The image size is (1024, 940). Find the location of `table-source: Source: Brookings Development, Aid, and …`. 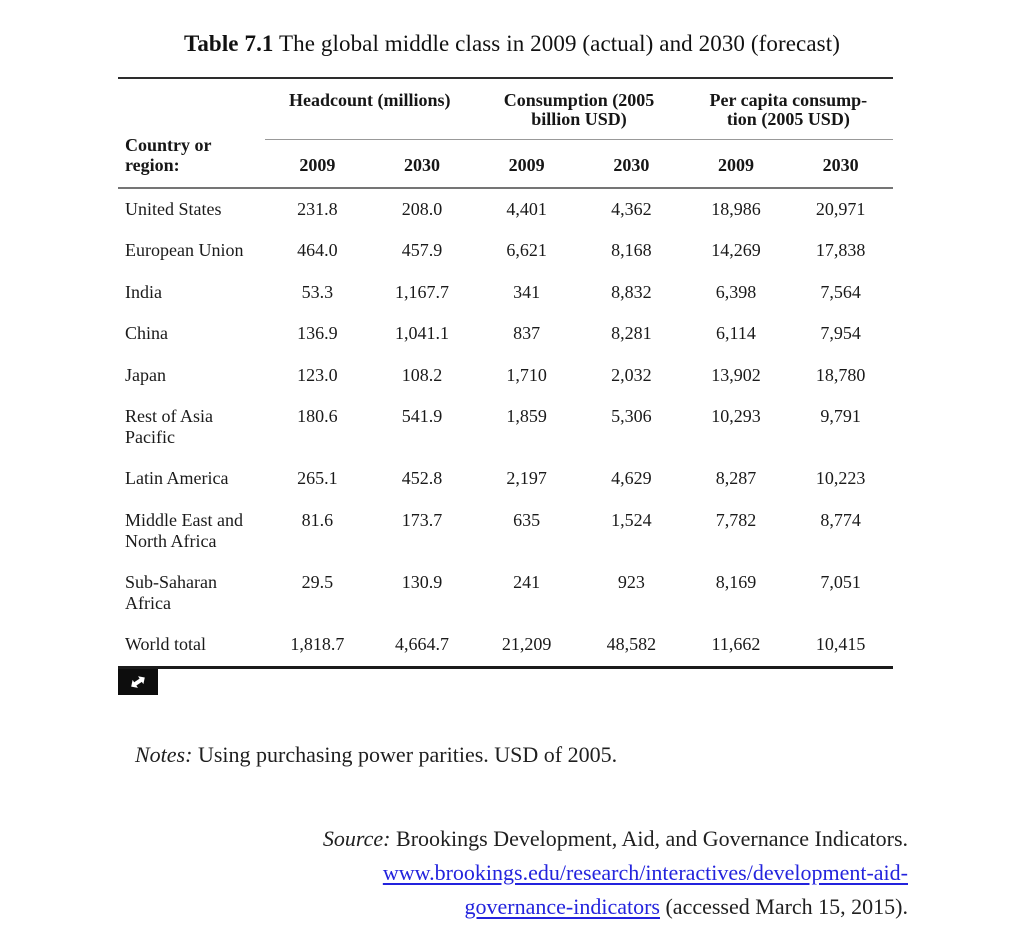

table-source: Source: Brookings Development, Aid, and … is located at coordinates (529, 873).